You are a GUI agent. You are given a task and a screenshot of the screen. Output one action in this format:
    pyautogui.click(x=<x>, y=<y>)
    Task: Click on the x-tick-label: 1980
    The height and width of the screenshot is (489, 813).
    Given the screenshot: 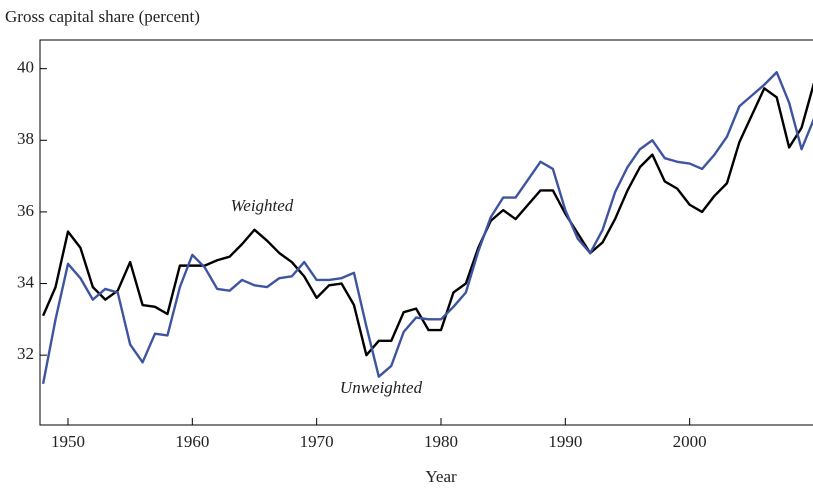 What is the action you would take?
    pyautogui.click(x=441, y=441)
    